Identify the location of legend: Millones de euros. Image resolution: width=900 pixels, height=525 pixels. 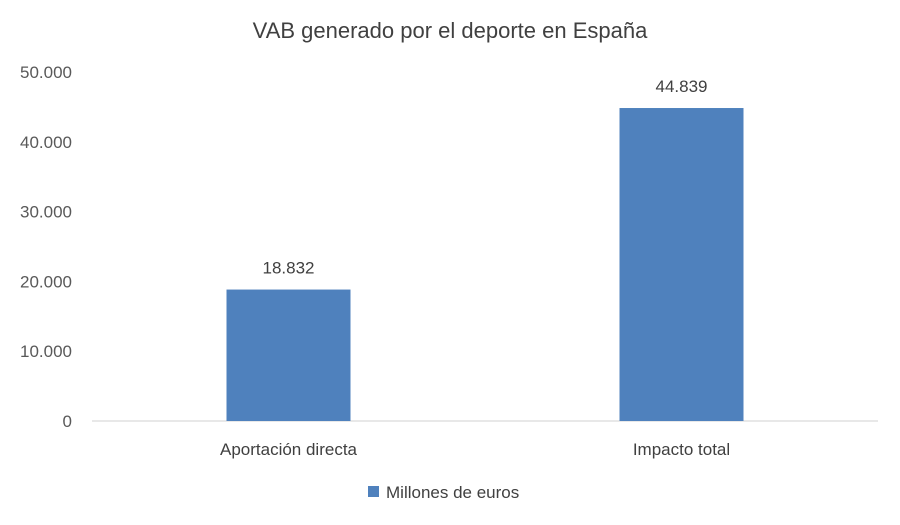
(443, 492).